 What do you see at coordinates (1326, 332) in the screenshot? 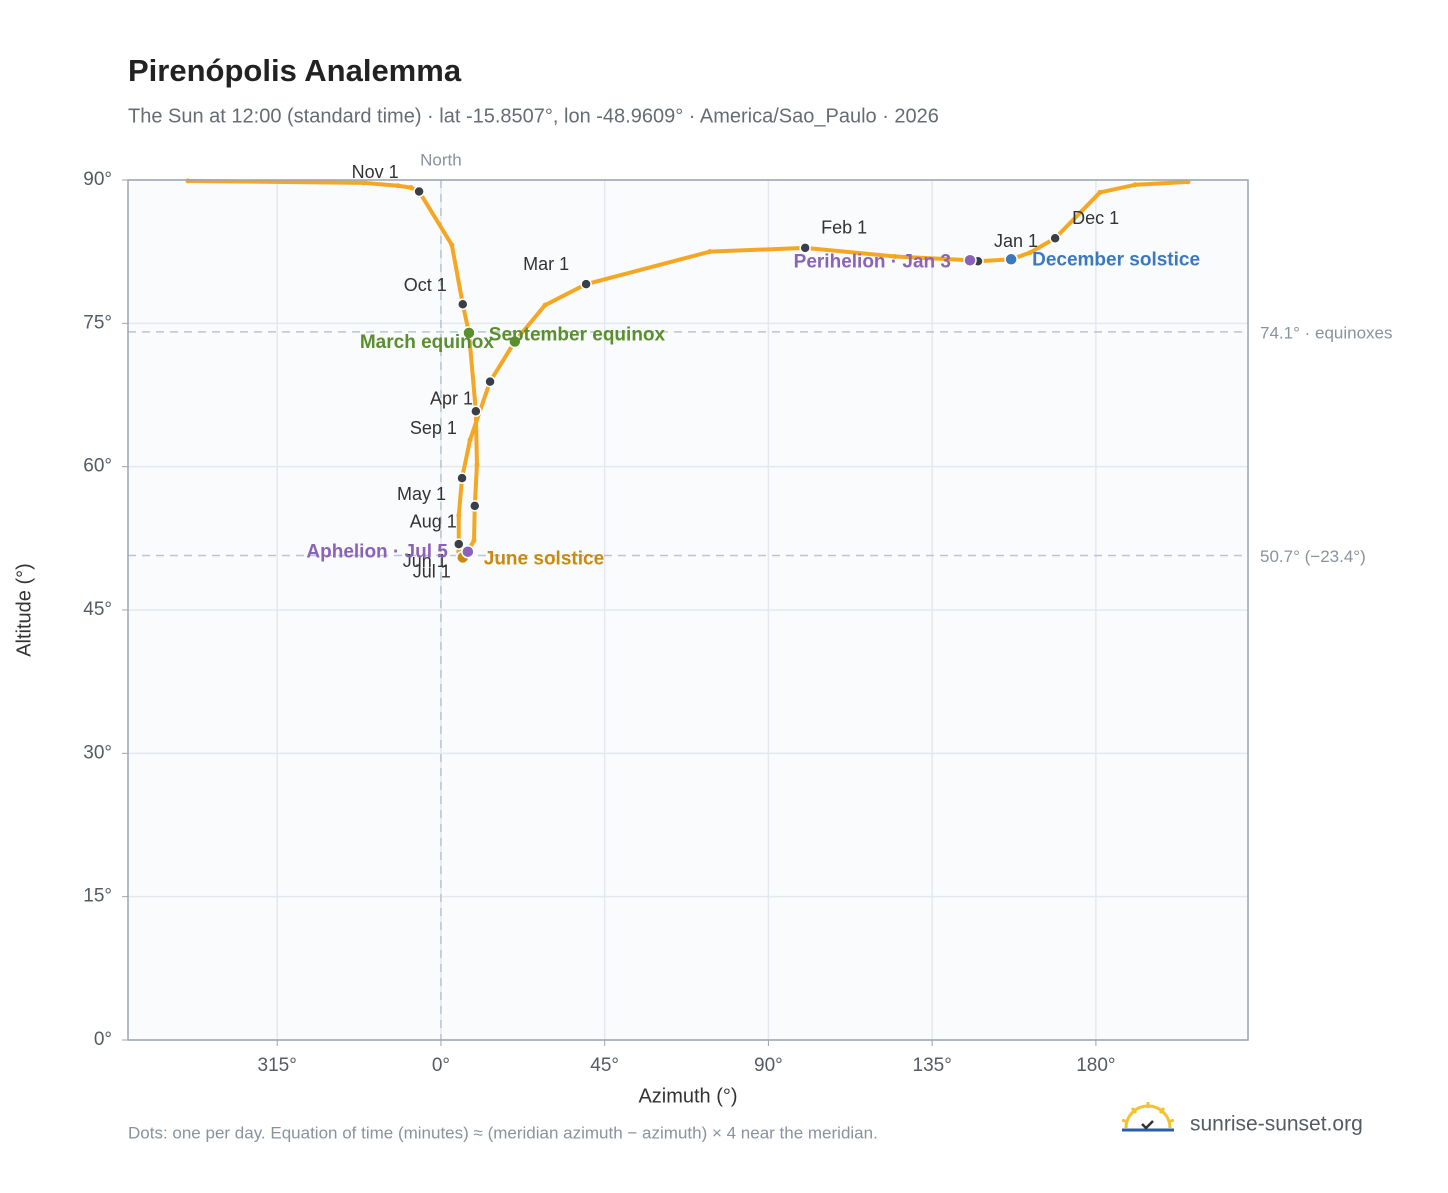
I see `reference-label: 74.1° · equinoxes` at bounding box center [1326, 332].